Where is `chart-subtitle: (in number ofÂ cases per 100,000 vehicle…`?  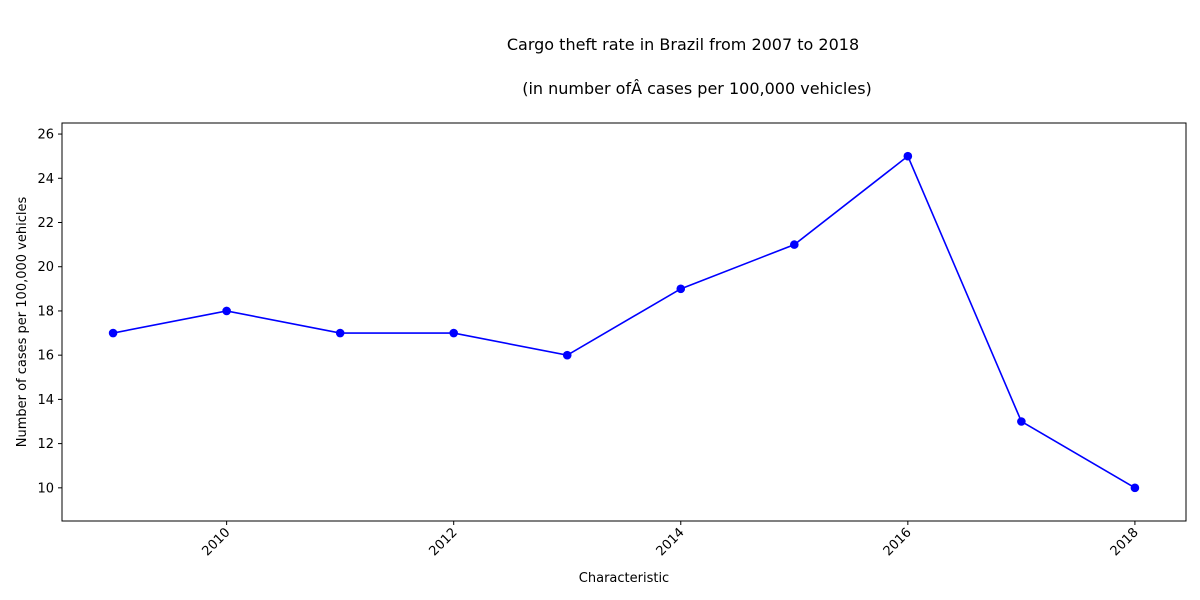 chart-subtitle: (in number ofÂ cases per 100,000 vehicle… is located at coordinates (697, 88).